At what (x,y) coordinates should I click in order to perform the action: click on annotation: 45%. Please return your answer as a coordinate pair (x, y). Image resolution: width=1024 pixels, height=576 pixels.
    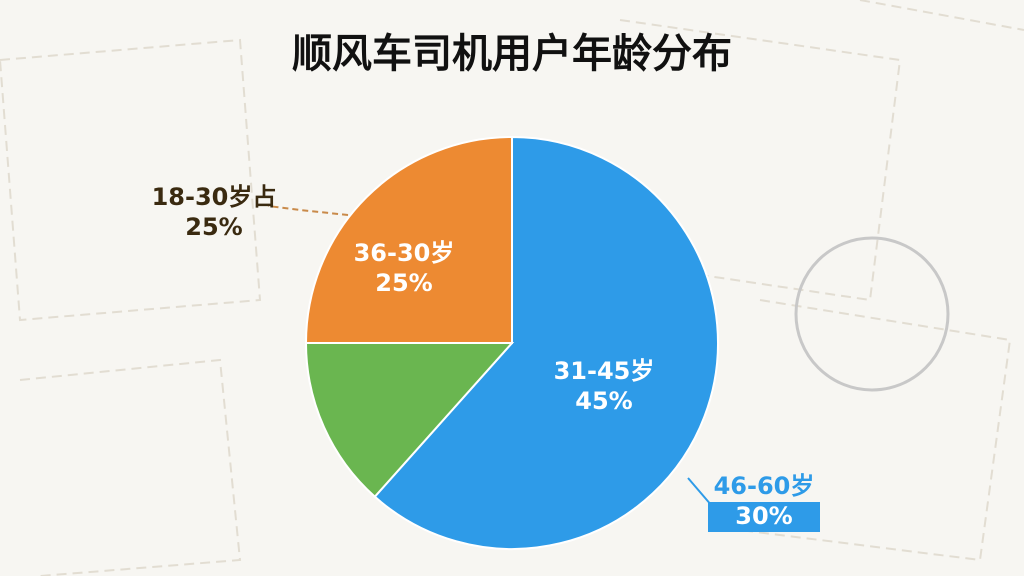
    Looking at the image, I should click on (603, 401).